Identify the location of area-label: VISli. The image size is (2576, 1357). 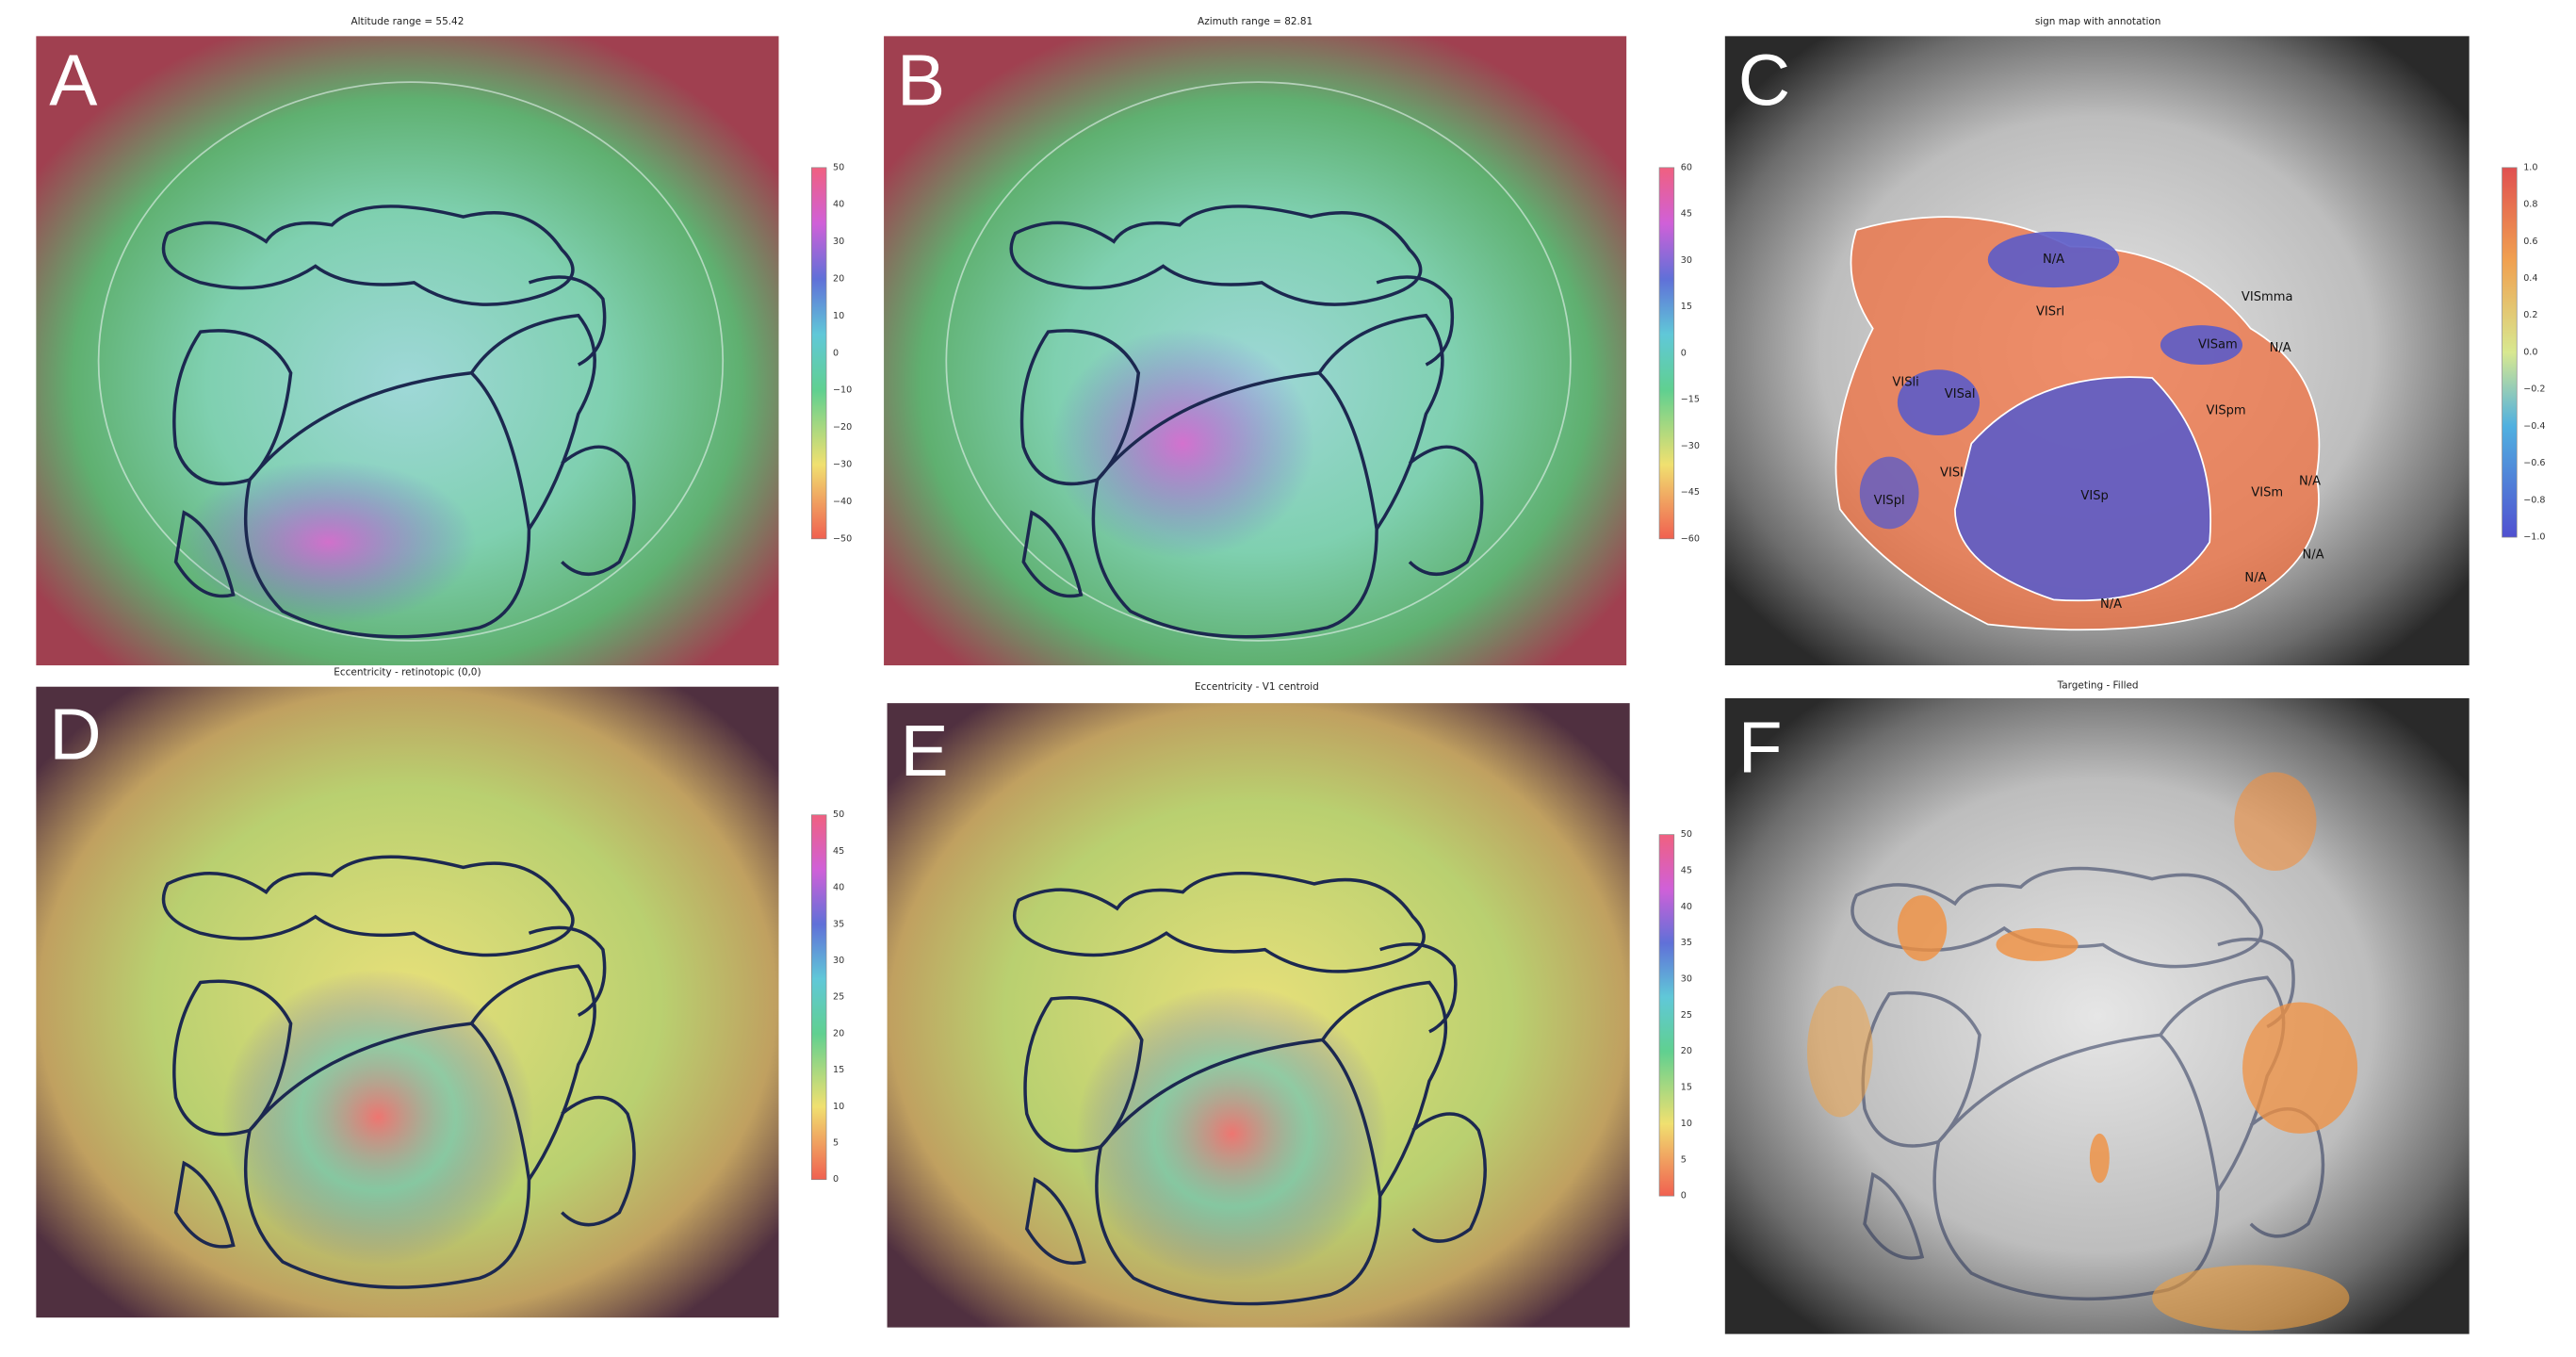
(1905, 383).